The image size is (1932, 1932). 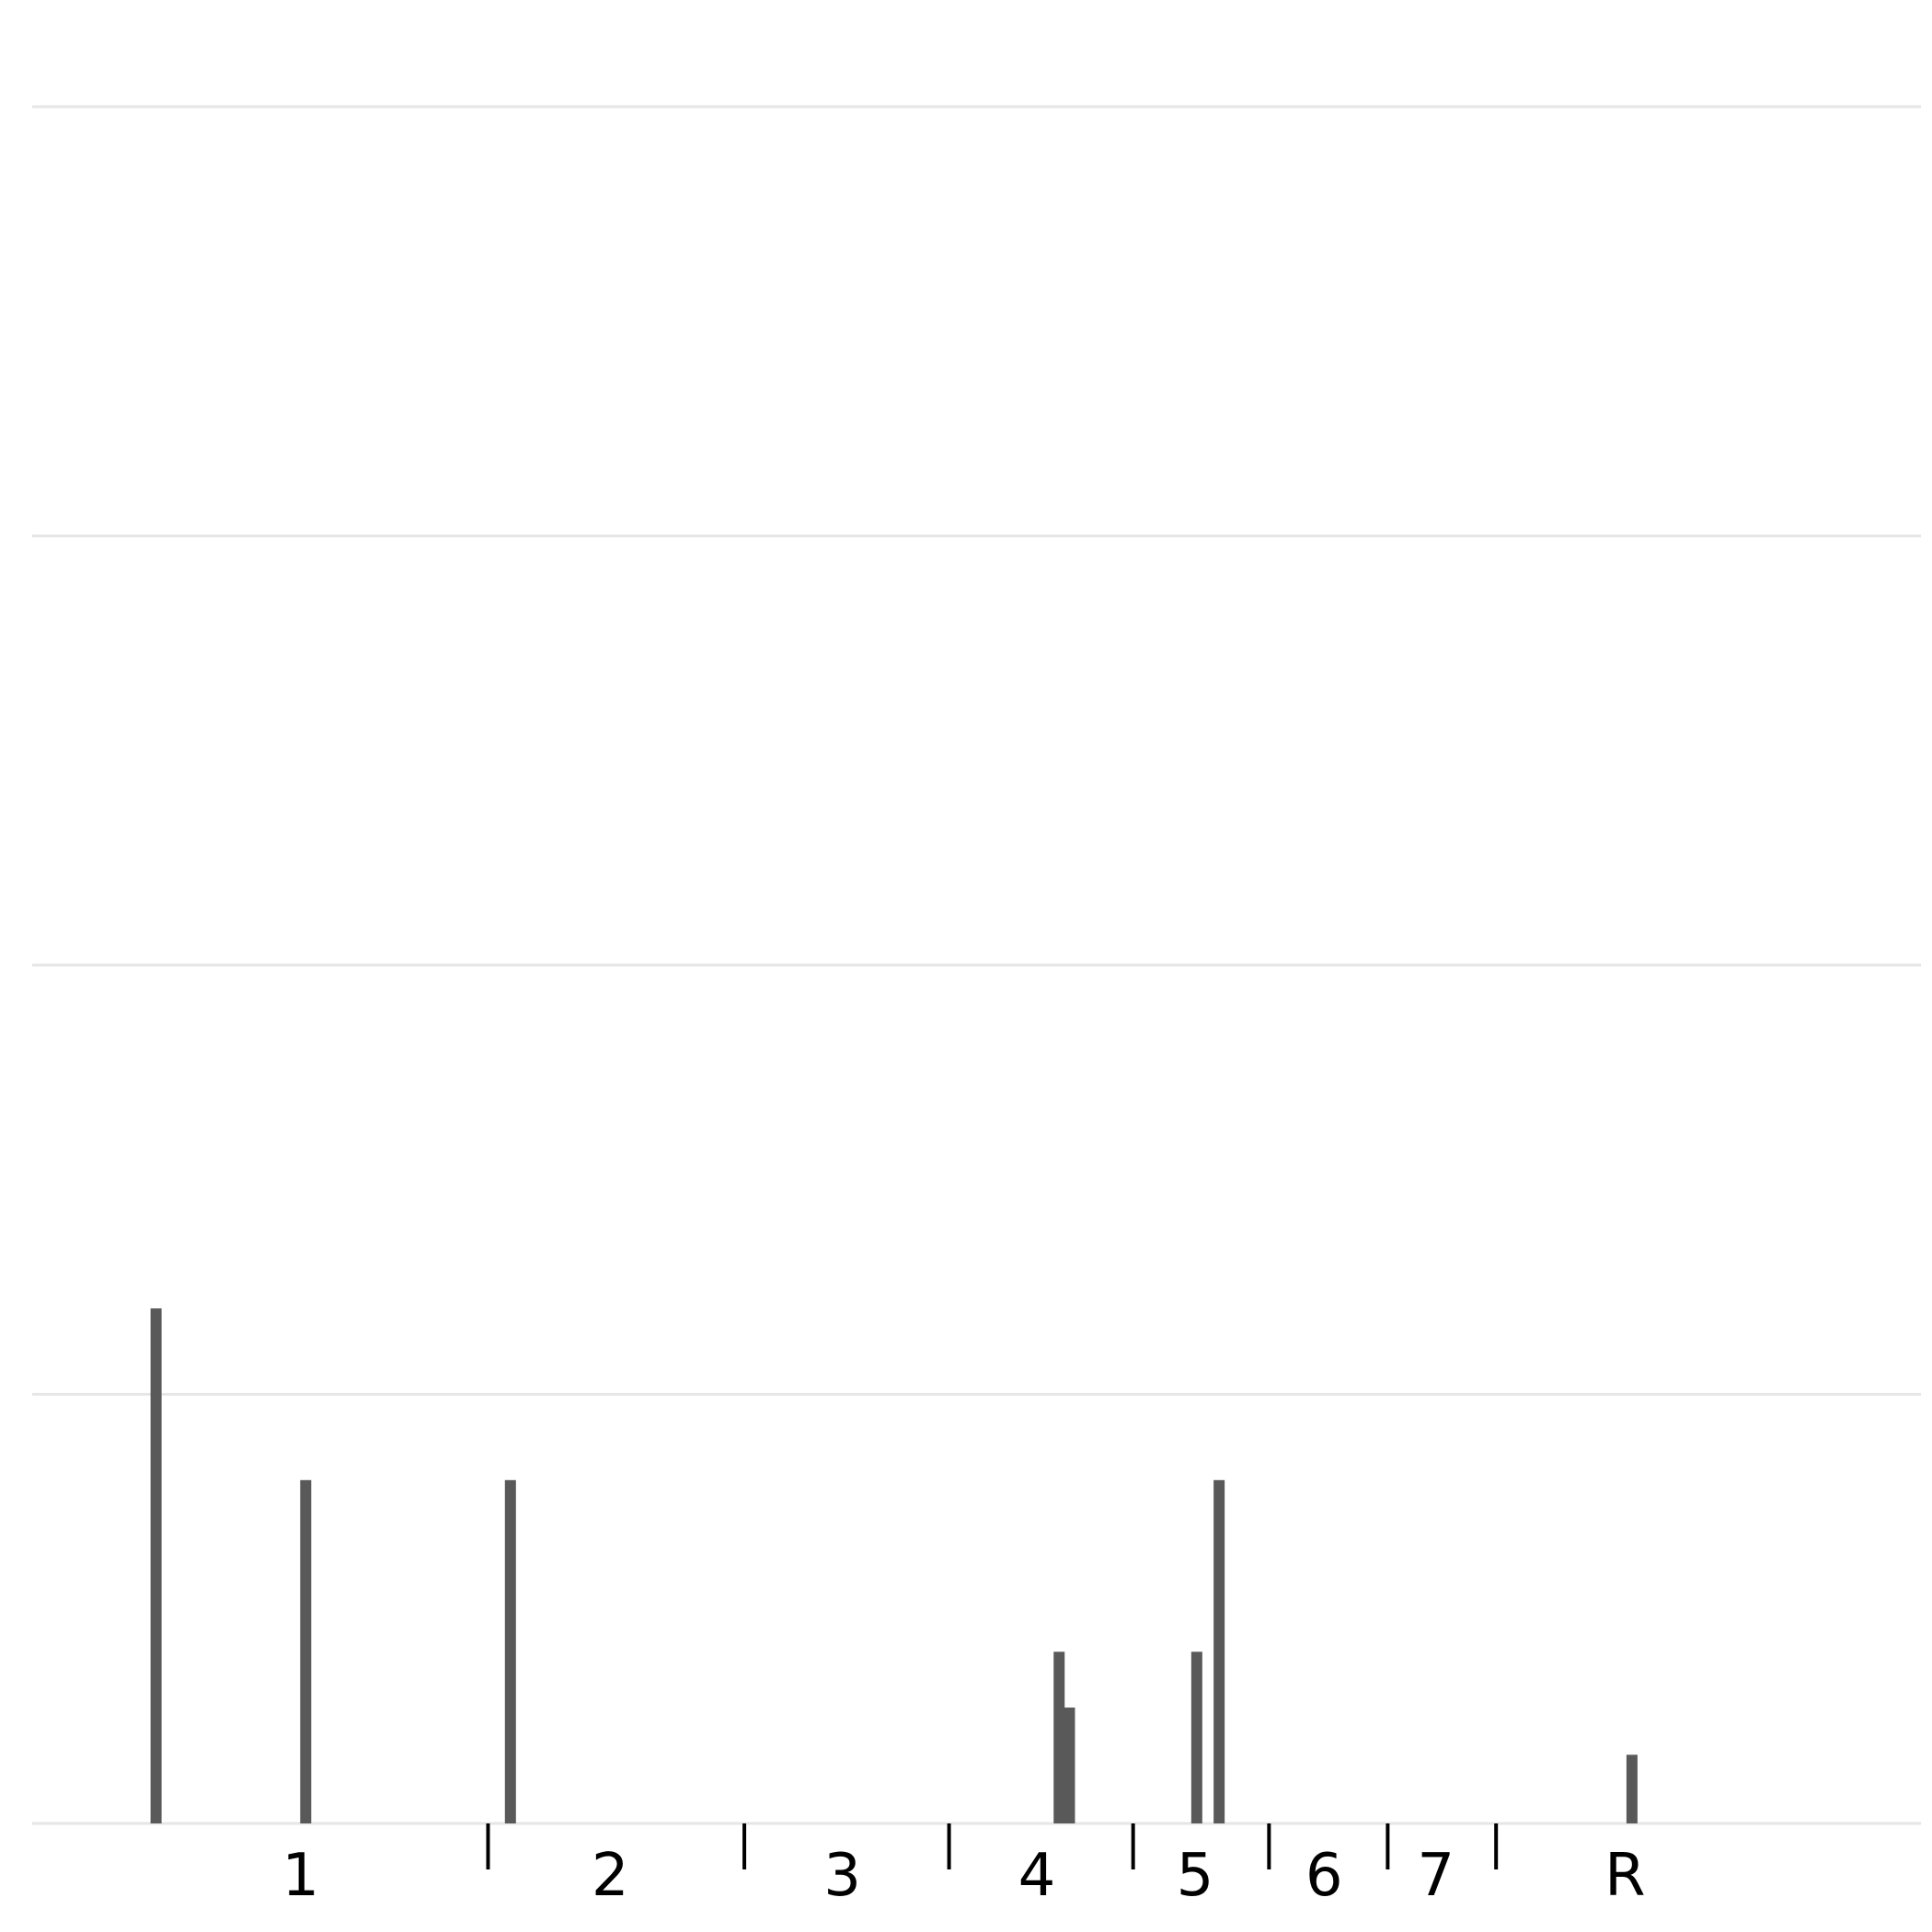 I want to click on x-tick-label-7: 7, so click(x=1436, y=1876).